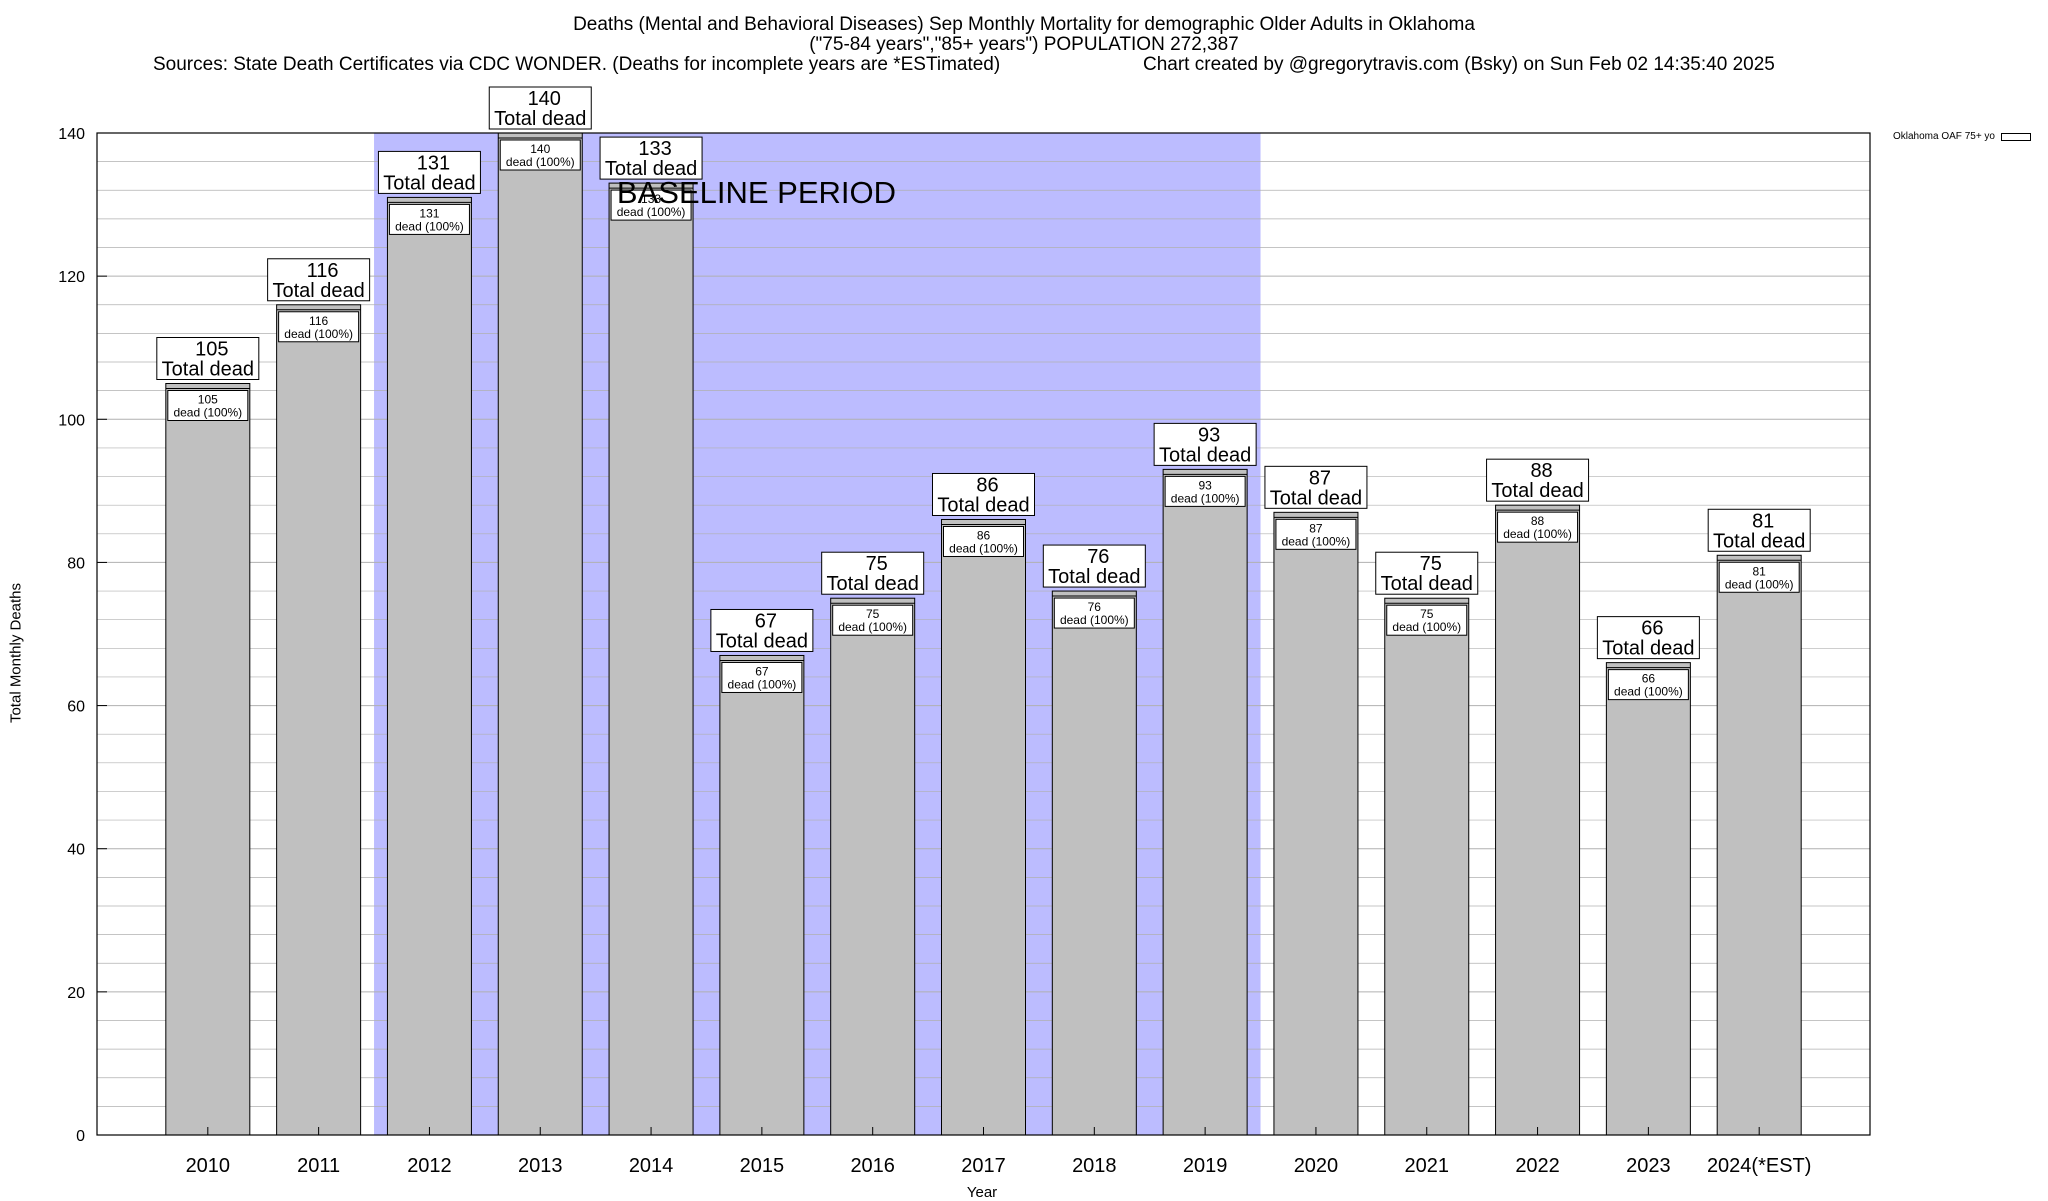 This screenshot has height=1201, width=2048. What do you see at coordinates (208, 1166) in the screenshot?
I see `x-tick-label: 2010` at bounding box center [208, 1166].